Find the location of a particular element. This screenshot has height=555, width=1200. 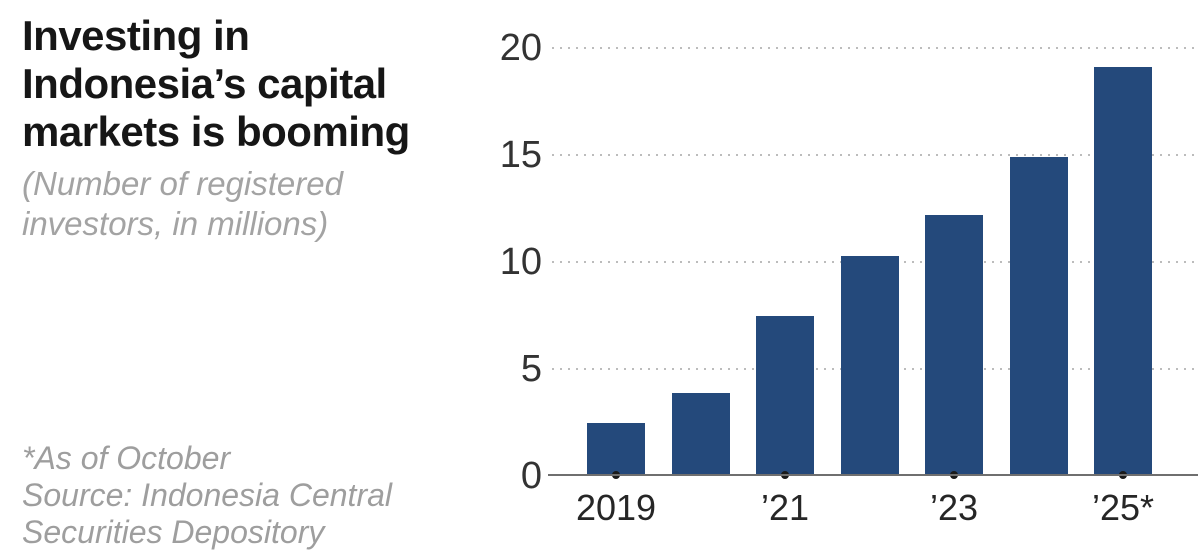

y-tick-label-15: 15 is located at coordinates (520, 155).